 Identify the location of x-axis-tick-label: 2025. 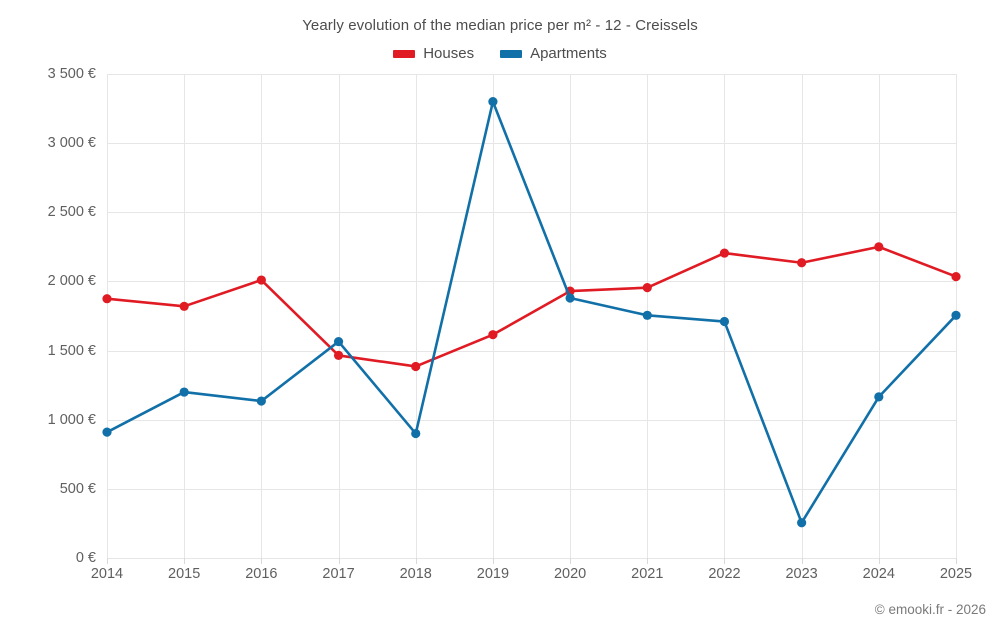
(956, 574).